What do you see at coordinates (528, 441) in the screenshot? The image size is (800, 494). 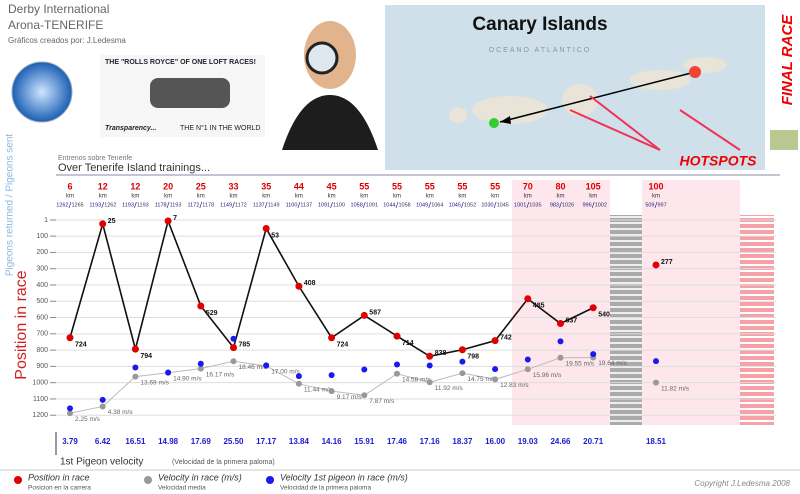 I see `first-velocity: 19.03` at bounding box center [528, 441].